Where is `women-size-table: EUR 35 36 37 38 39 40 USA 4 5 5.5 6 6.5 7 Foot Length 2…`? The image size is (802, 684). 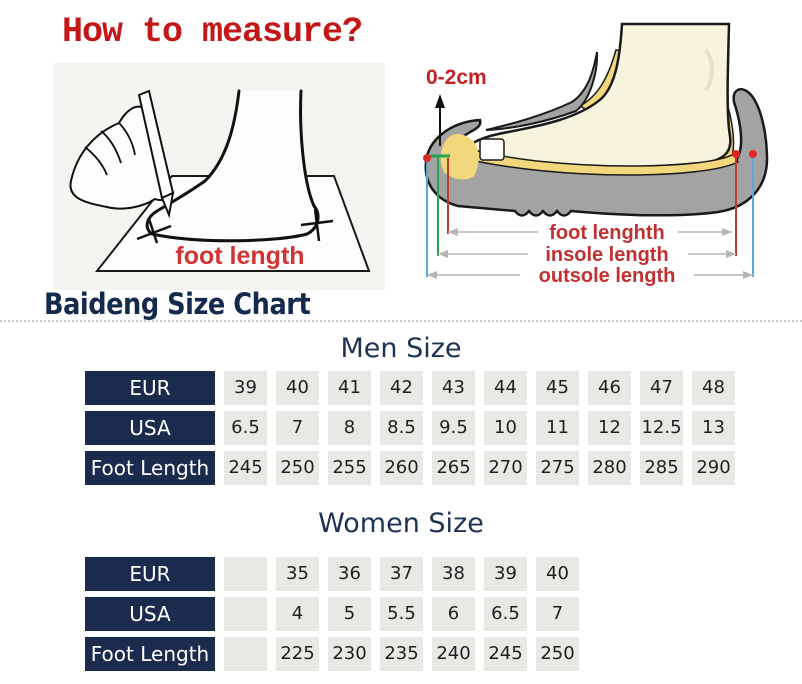 women-size-table: EUR 35 36 37 38 39 40 USA 4 5 5.5 6 6.5 7 Foot Length 2… is located at coordinates (336, 617).